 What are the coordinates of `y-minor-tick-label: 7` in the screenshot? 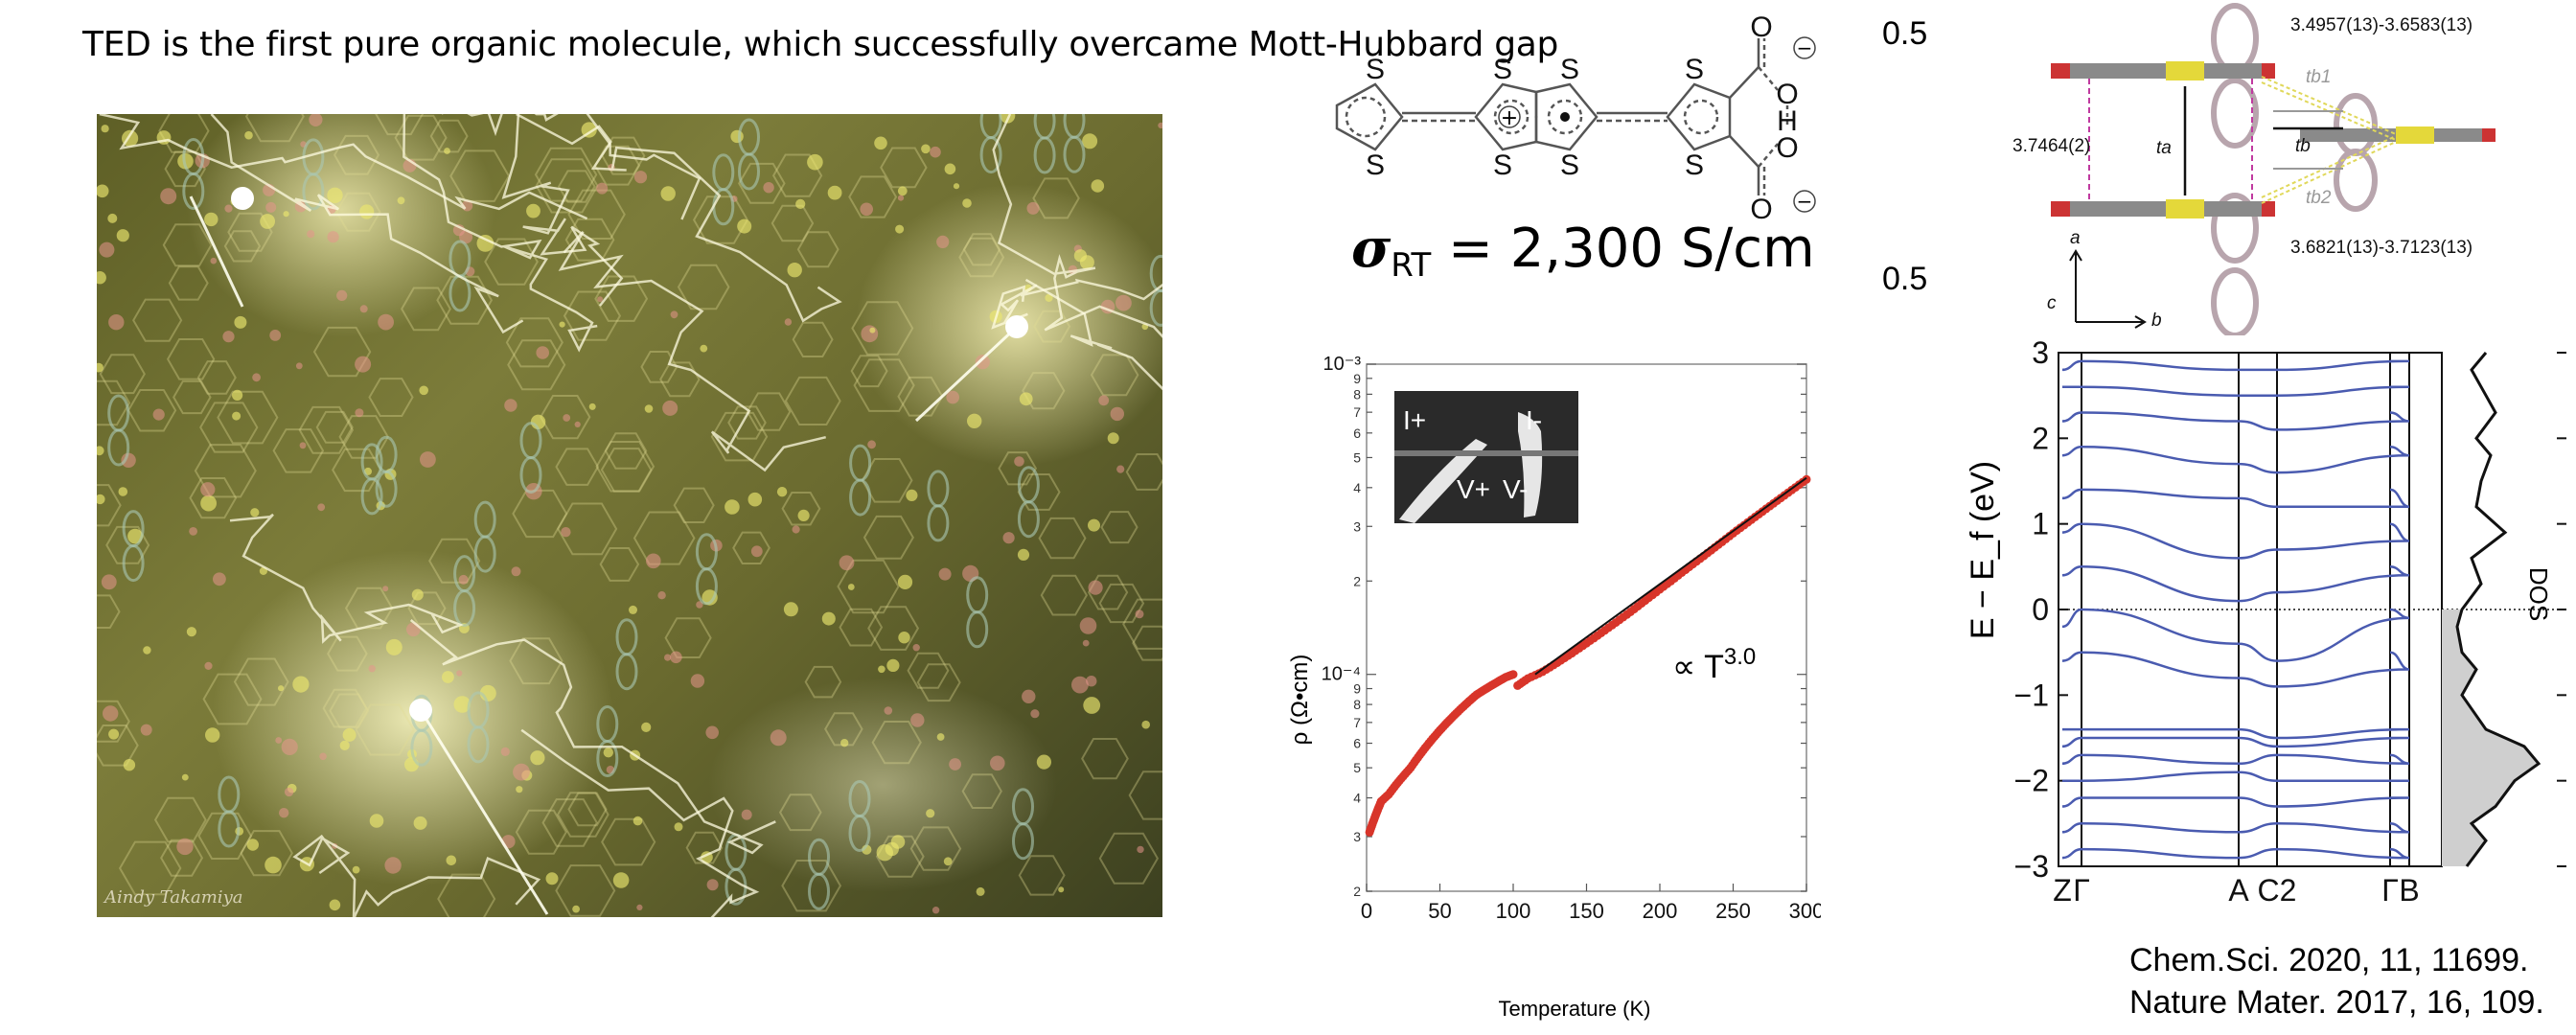 It's located at (1357, 412).